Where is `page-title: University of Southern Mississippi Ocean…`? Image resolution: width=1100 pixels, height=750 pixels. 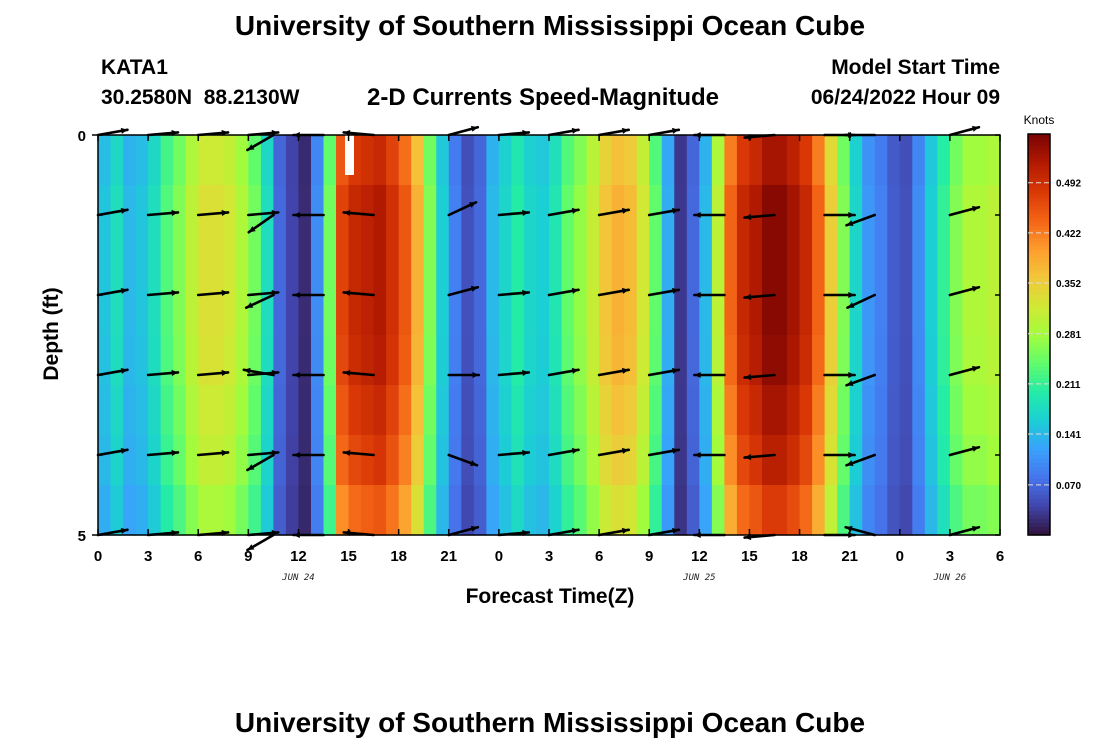 page-title: University of Southern Mississippi Ocean… is located at coordinates (550, 25).